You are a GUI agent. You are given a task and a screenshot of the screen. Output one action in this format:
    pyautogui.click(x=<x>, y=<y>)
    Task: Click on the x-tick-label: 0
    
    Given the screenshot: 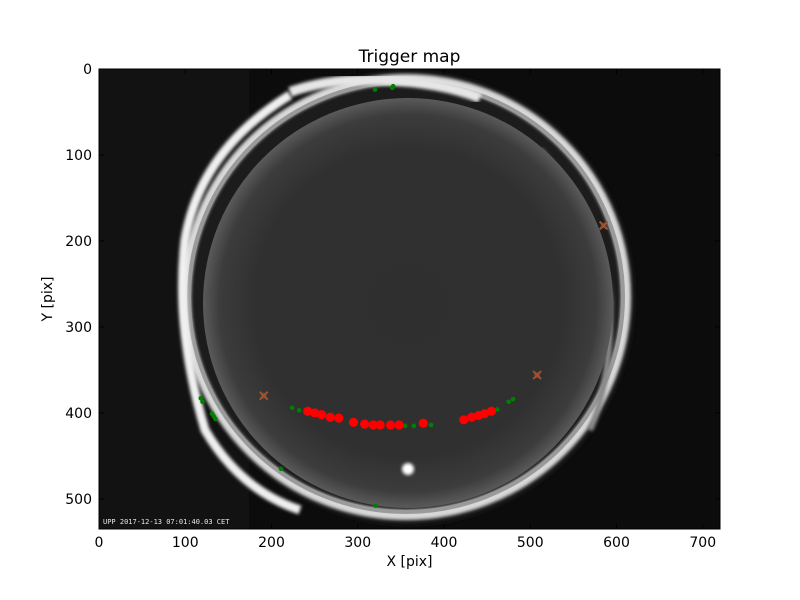 What is the action you would take?
    pyautogui.click(x=99, y=543)
    